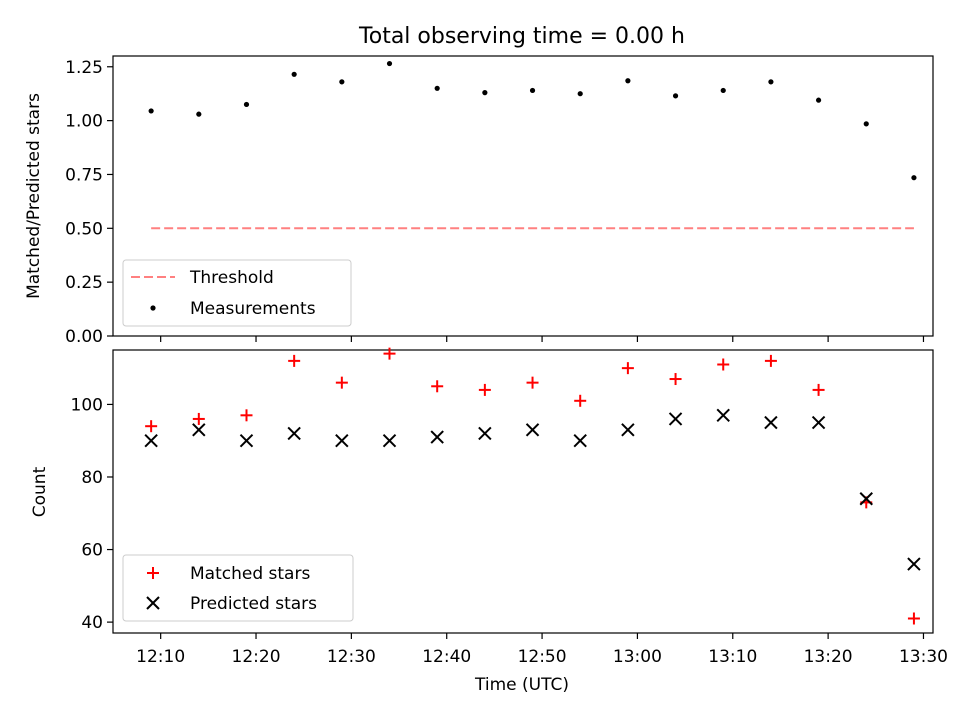  I want to click on top-y-tick-label: 0.50, so click(84, 229).